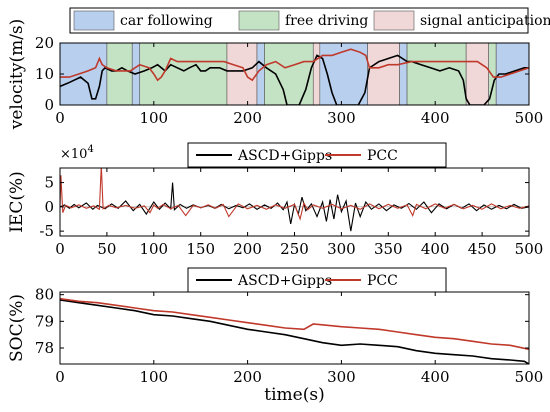 The image size is (550, 412). Describe the element at coordinates (17, 202) in the screenshot. I see `y-axis-label: IEC(%)` at that location.